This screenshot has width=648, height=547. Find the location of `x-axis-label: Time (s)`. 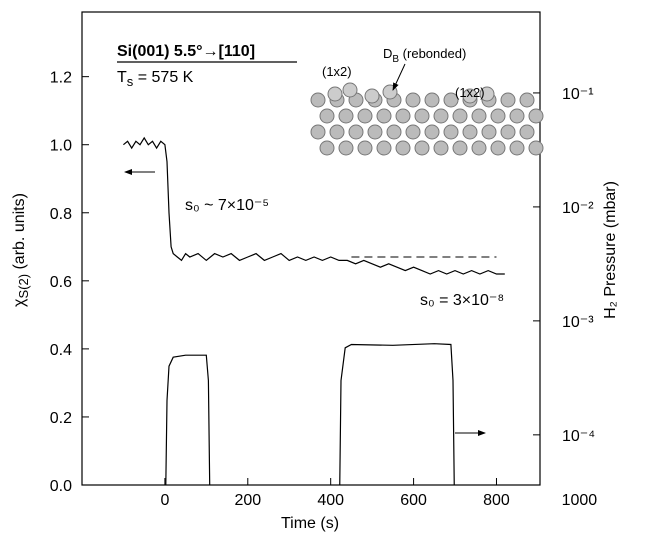

x-axis-label: Time (s) is located at coordinates (310, 523).